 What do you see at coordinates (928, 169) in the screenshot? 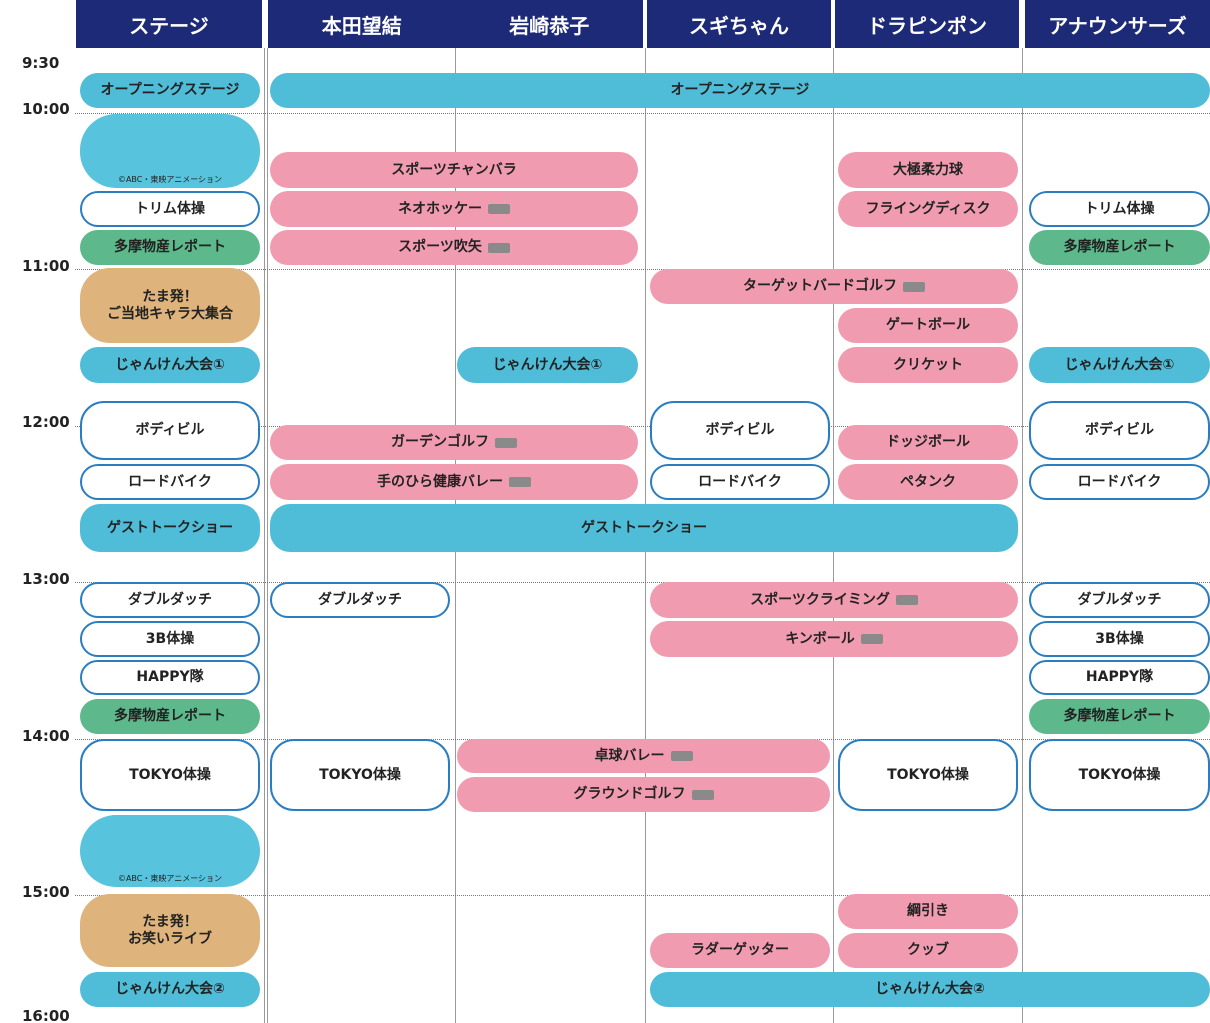
I see `event-label: 大極柔力球` at bounding box center [928, 169].